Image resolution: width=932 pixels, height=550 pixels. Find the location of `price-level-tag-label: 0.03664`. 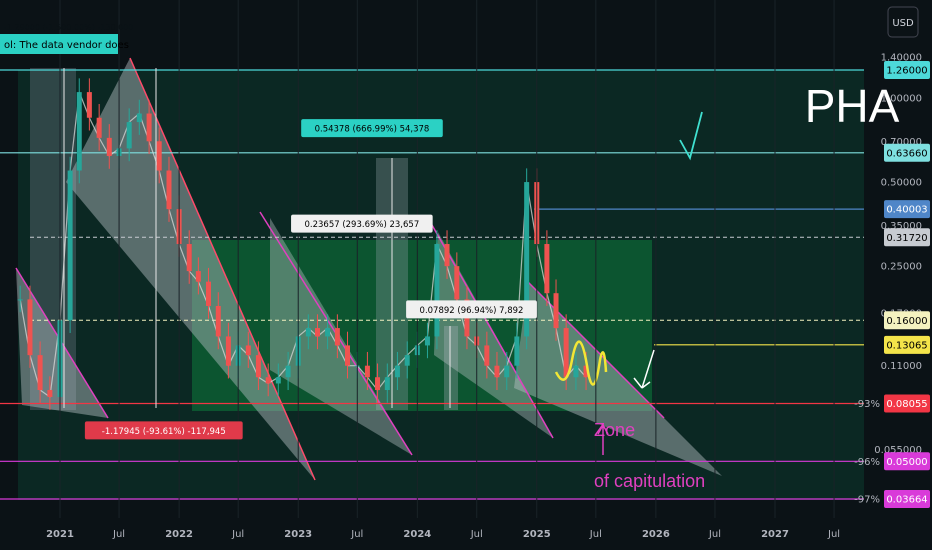

price-level-tag-label: 0.03664 is located at coordinates (906, 500).